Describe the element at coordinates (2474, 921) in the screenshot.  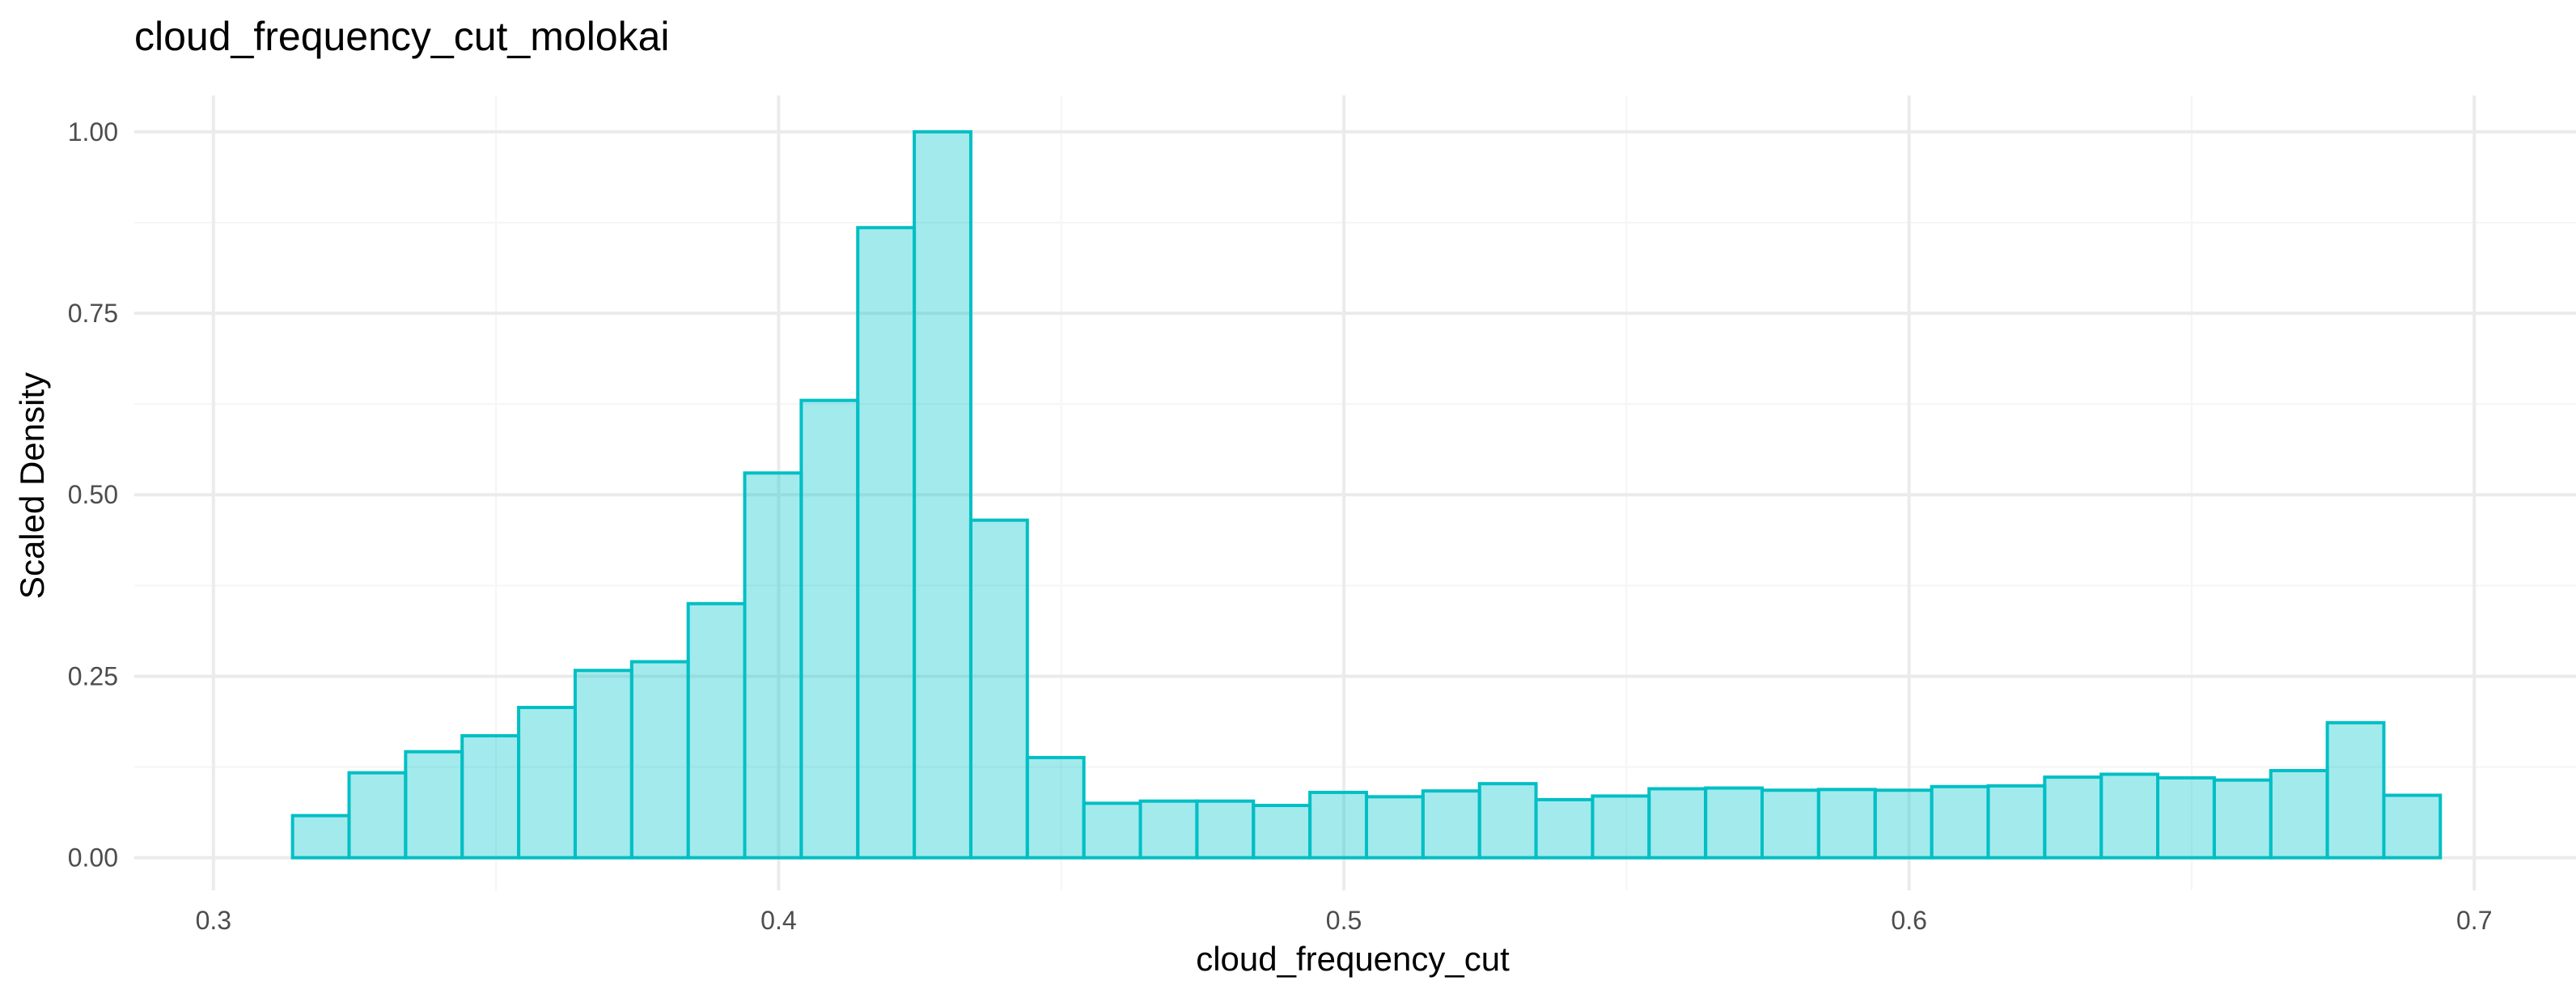
I see `x-tick-label: 0.7` at that location.